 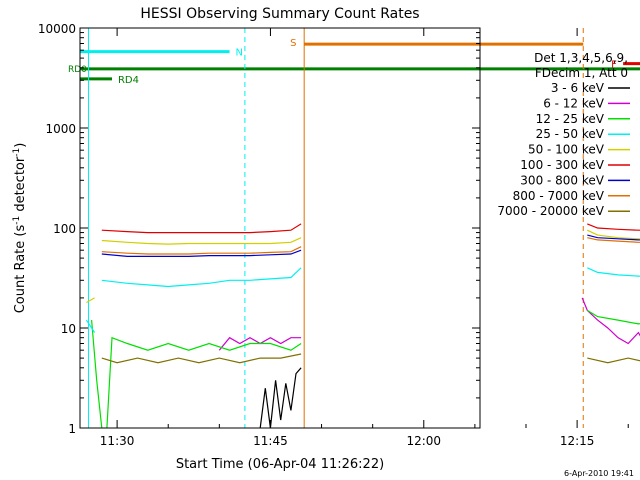 What do you see at coordinates (293, 43) in the screenshot?
I see `status-bar-label-3: S` at bounding box center [293, 43].